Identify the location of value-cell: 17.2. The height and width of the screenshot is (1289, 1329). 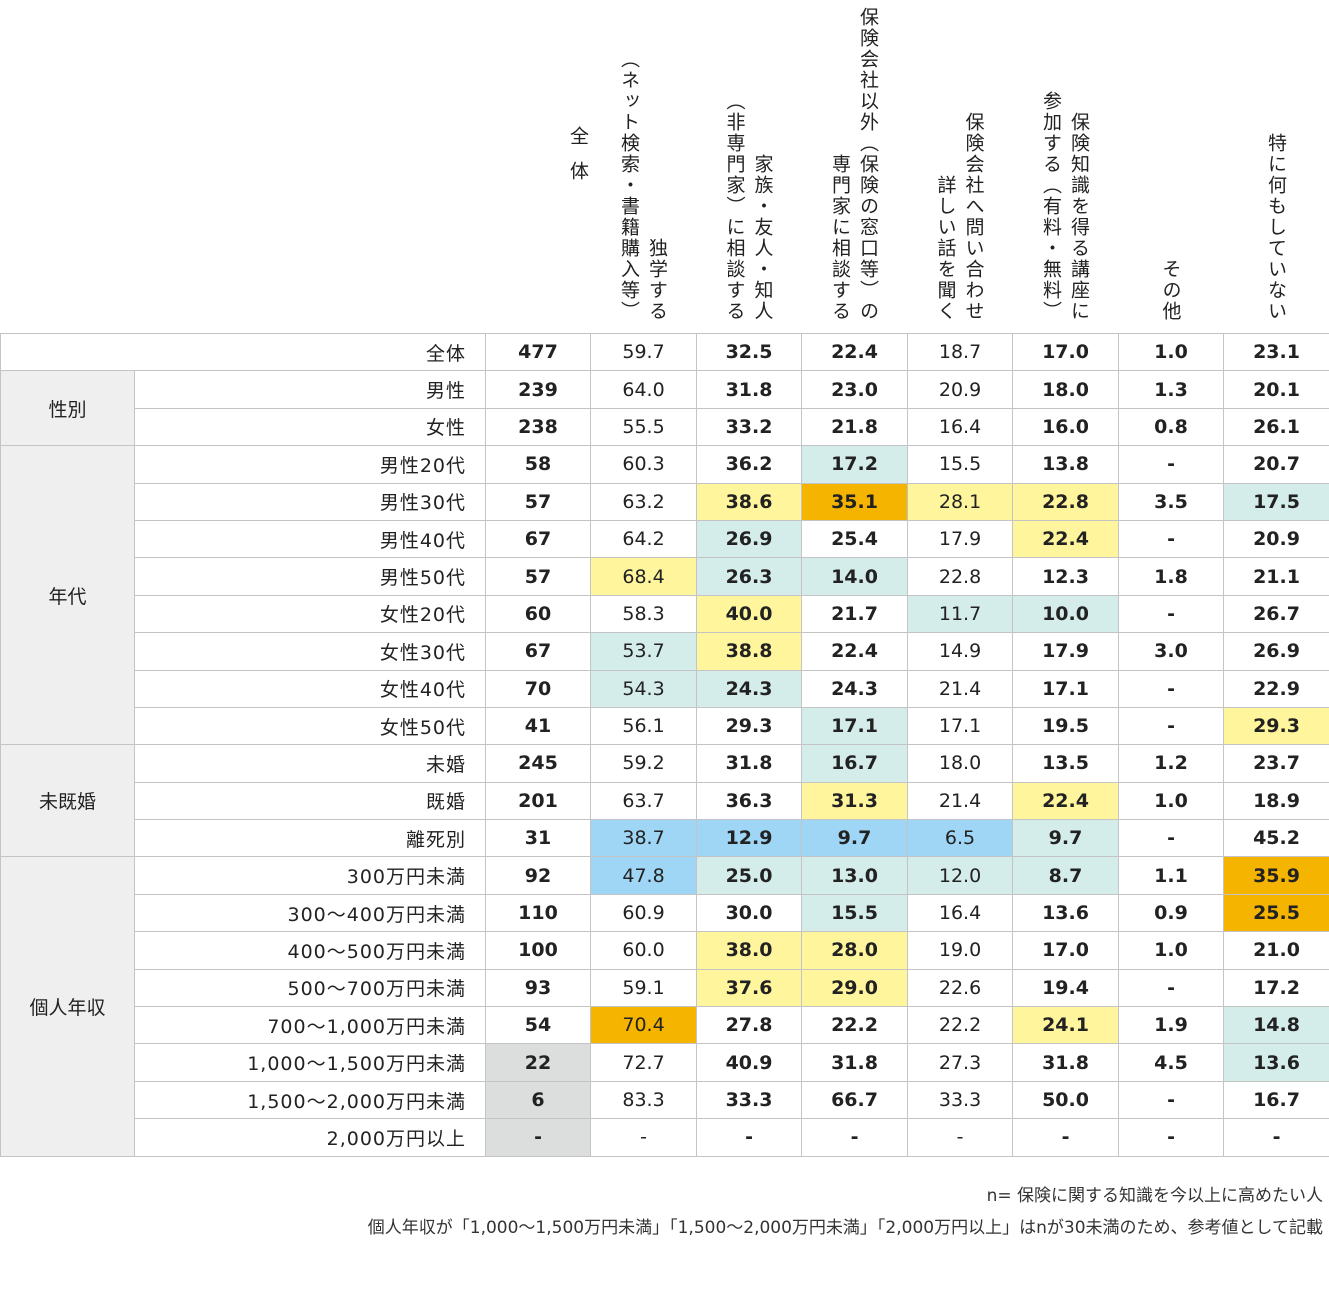
(855, 464).